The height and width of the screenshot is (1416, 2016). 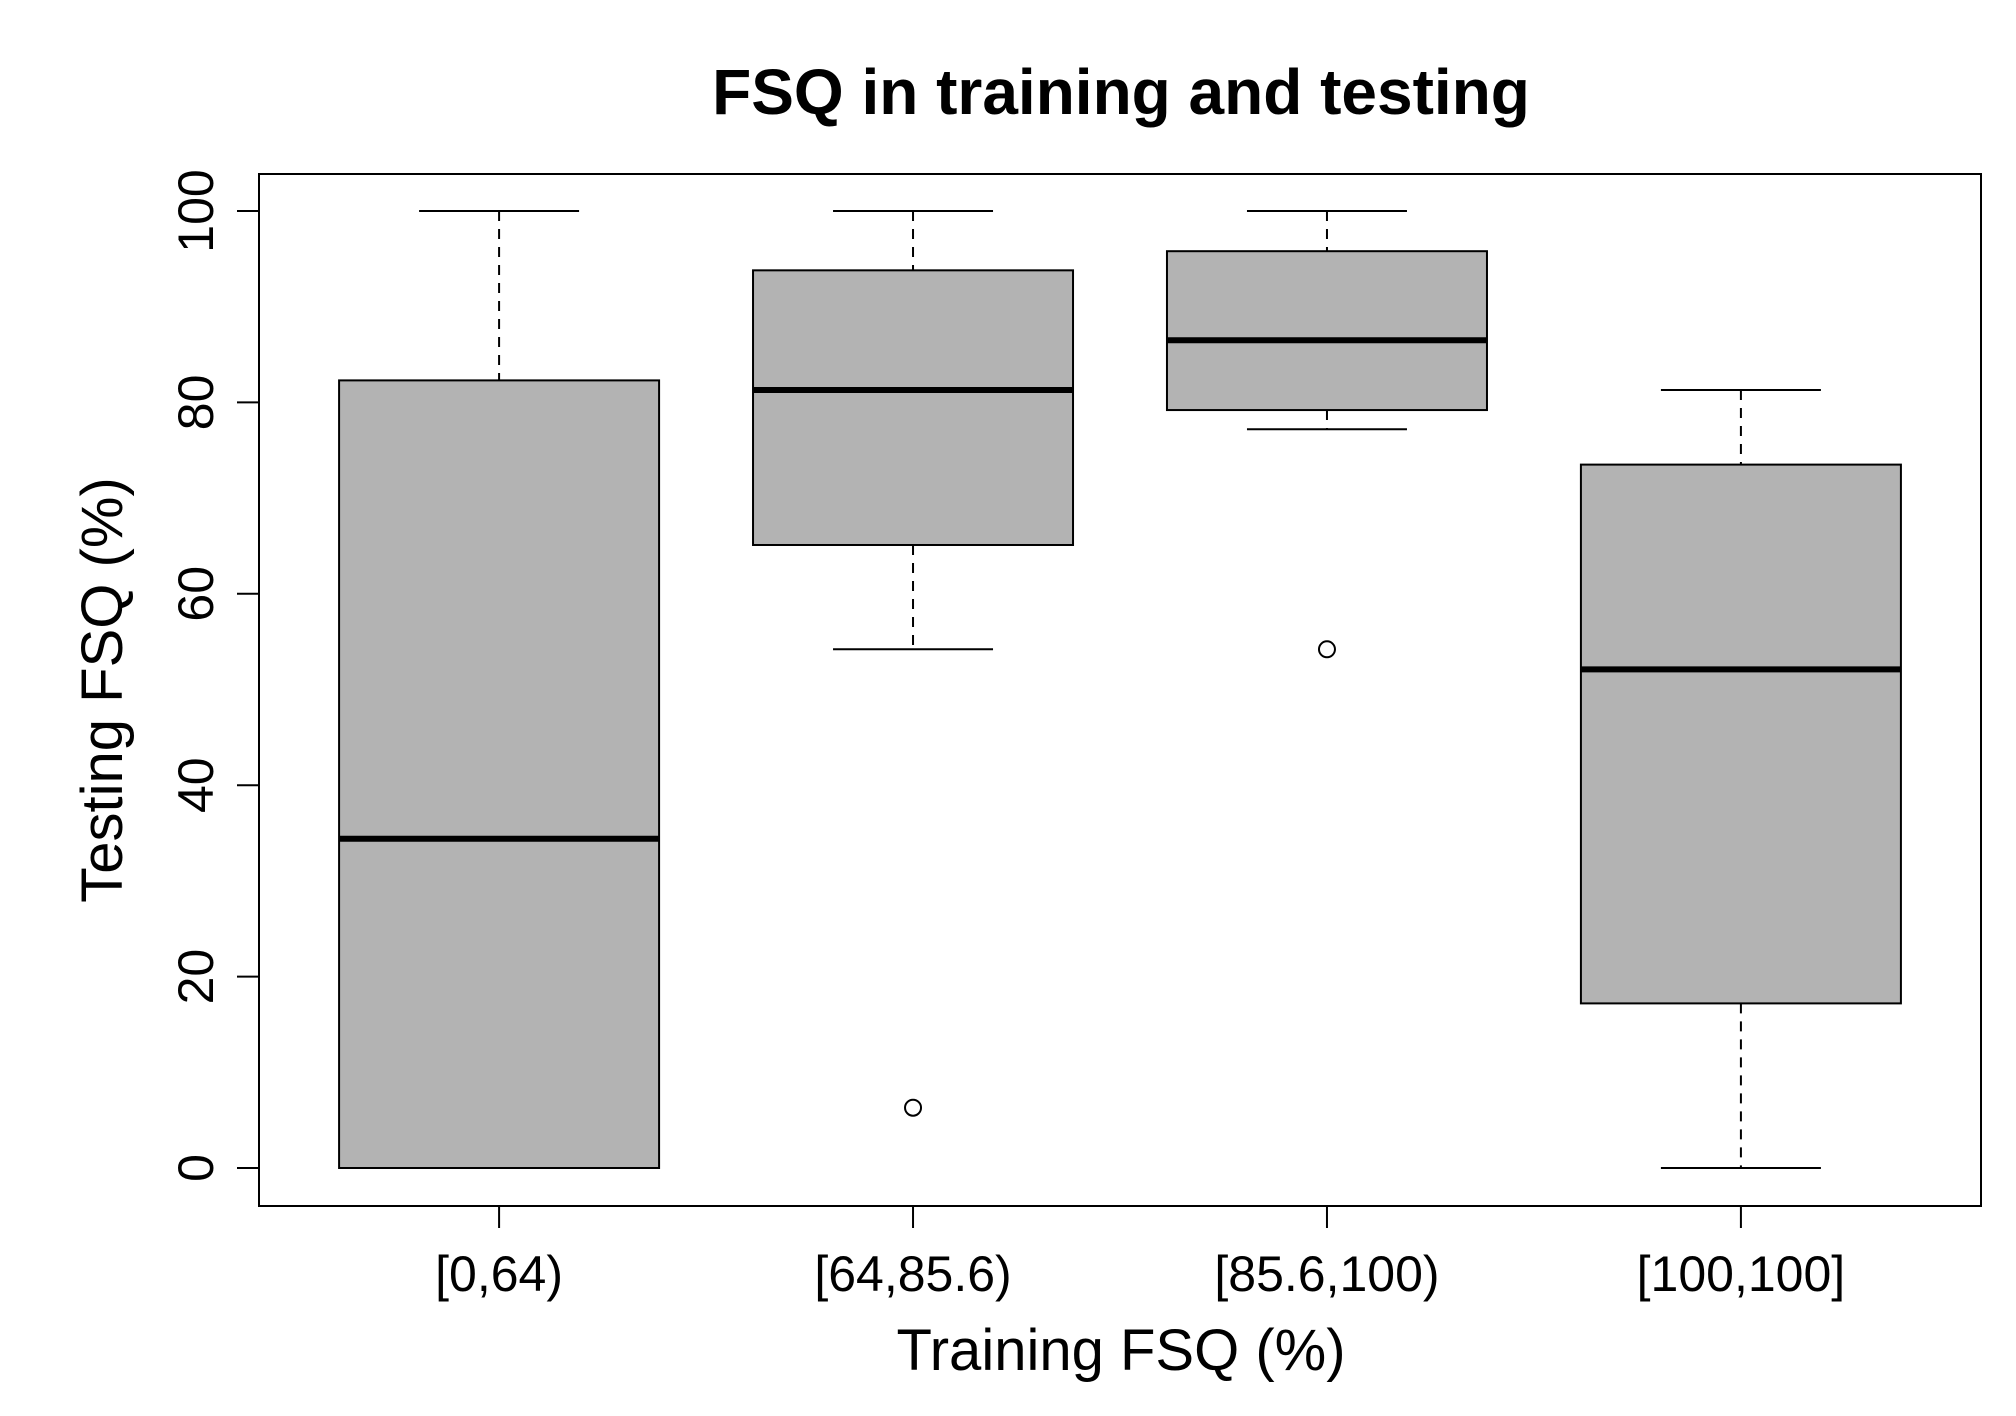 I want to click on x-tick-label: [85.6,100), so click(x=1326, y=1274).